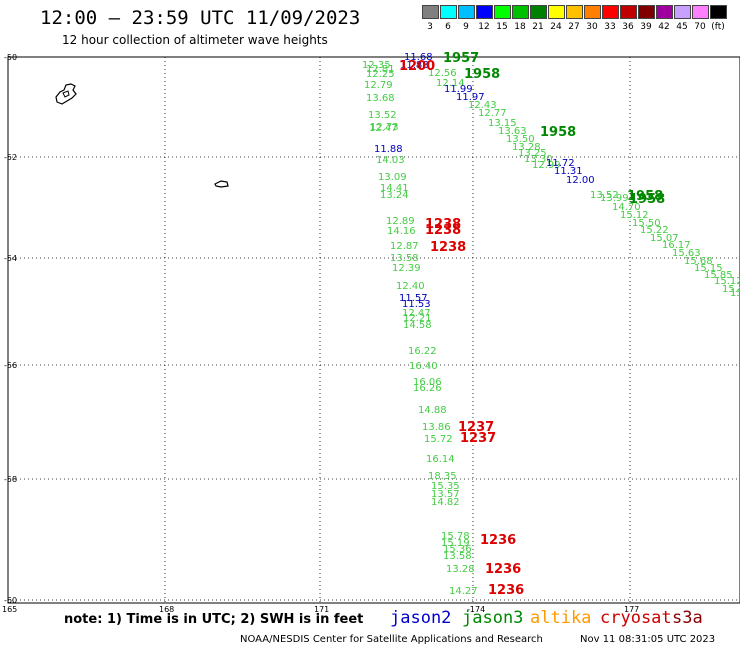 Image resolution: width=740 pixels, height=650 pixels. Describe the element at coordinates (568, 171) in the screenshot. I see `wave-height-value: 11.31` at that location.